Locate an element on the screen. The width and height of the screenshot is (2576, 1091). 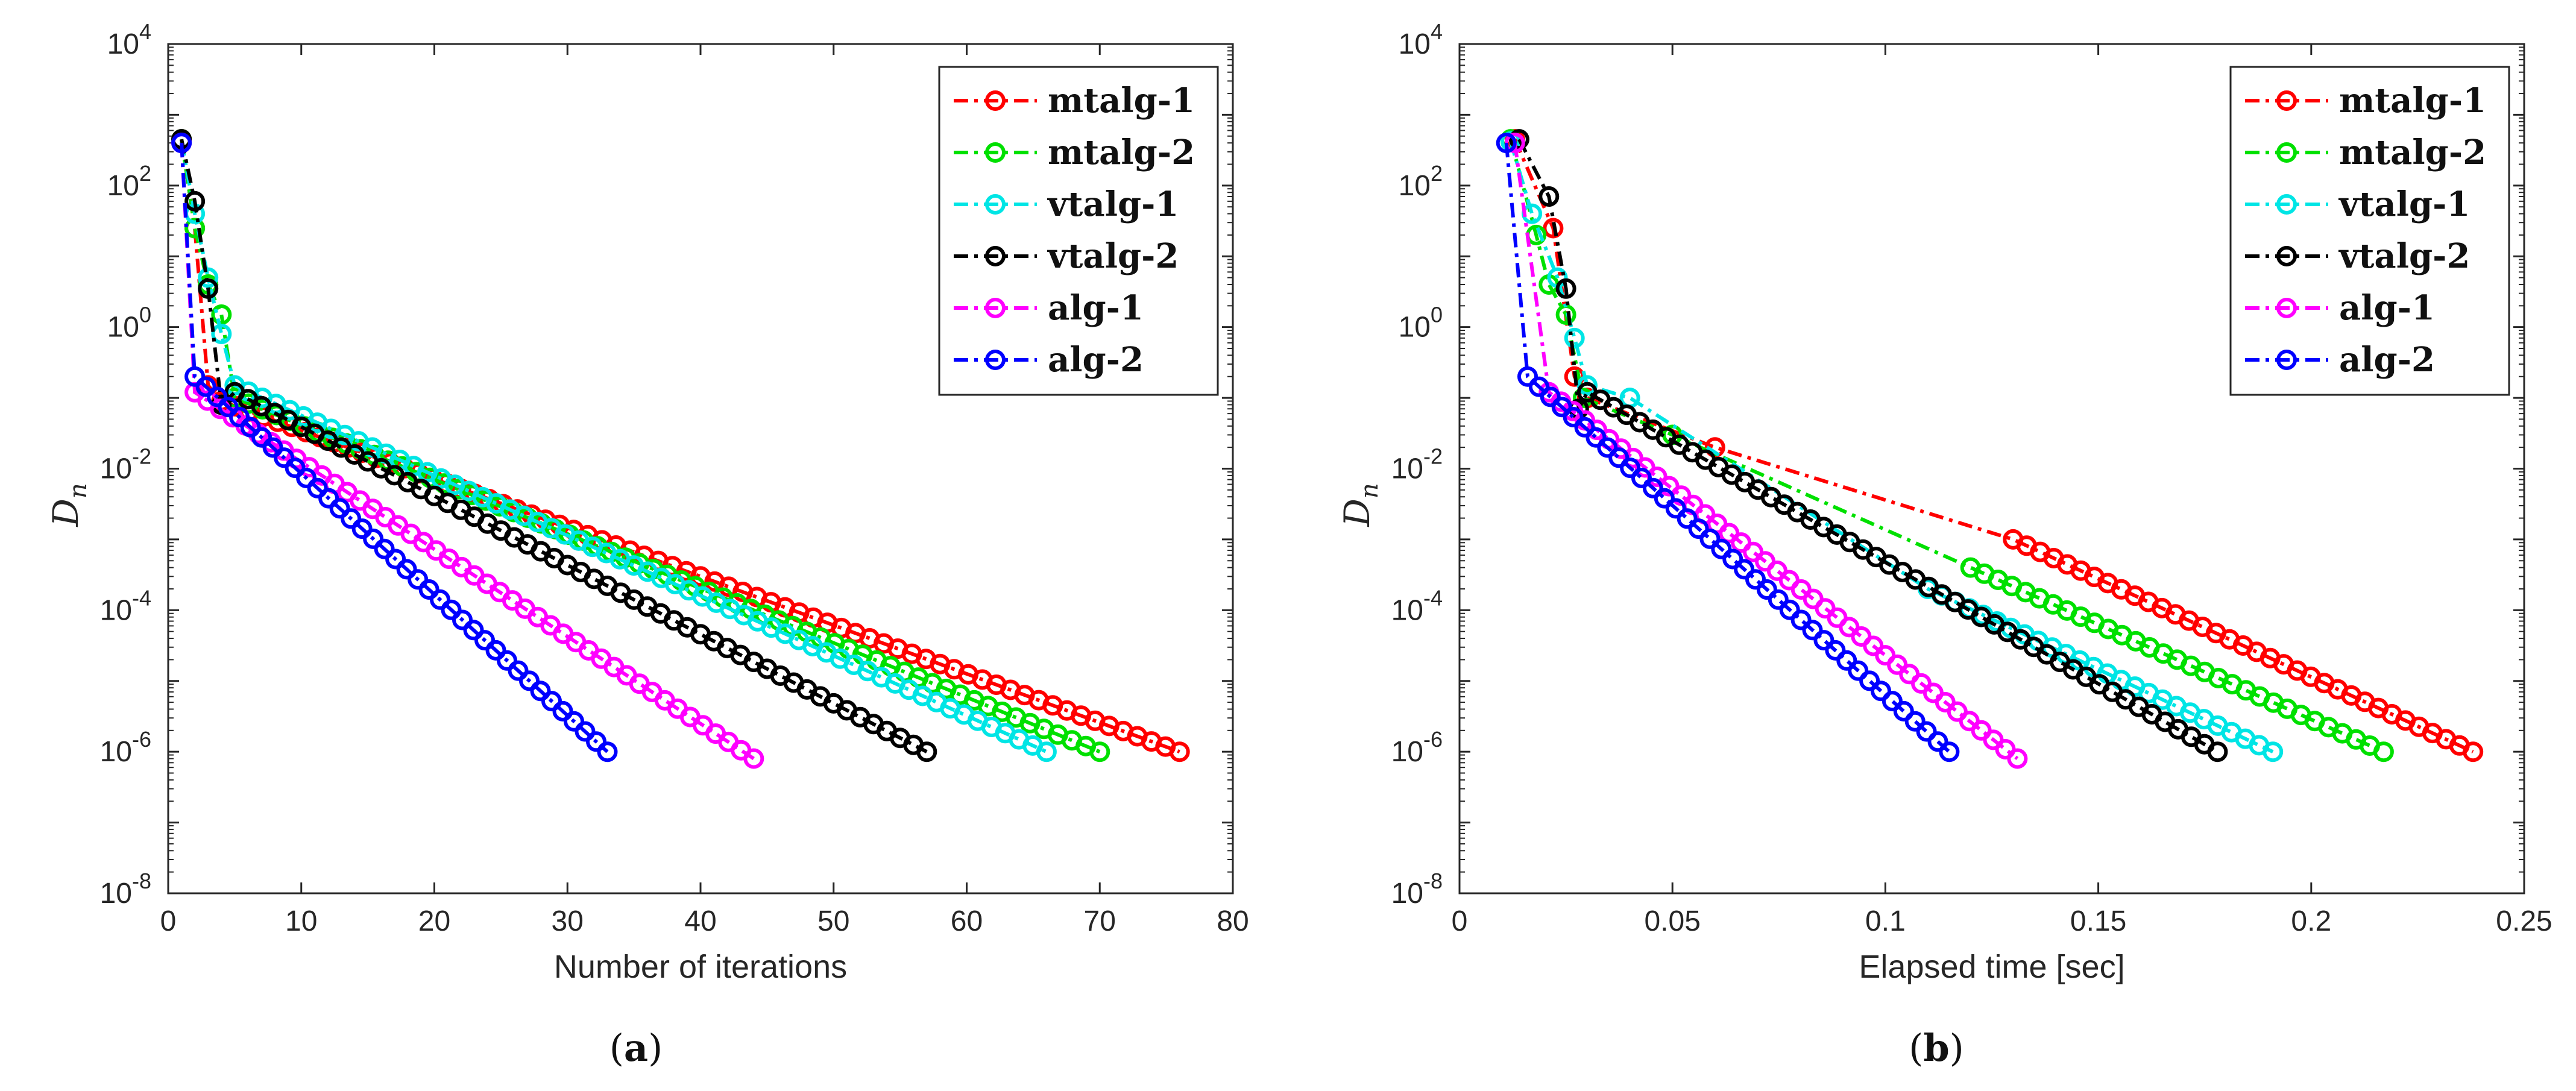
y-tick-exponent: -6 is located at coordinates (141, 740).